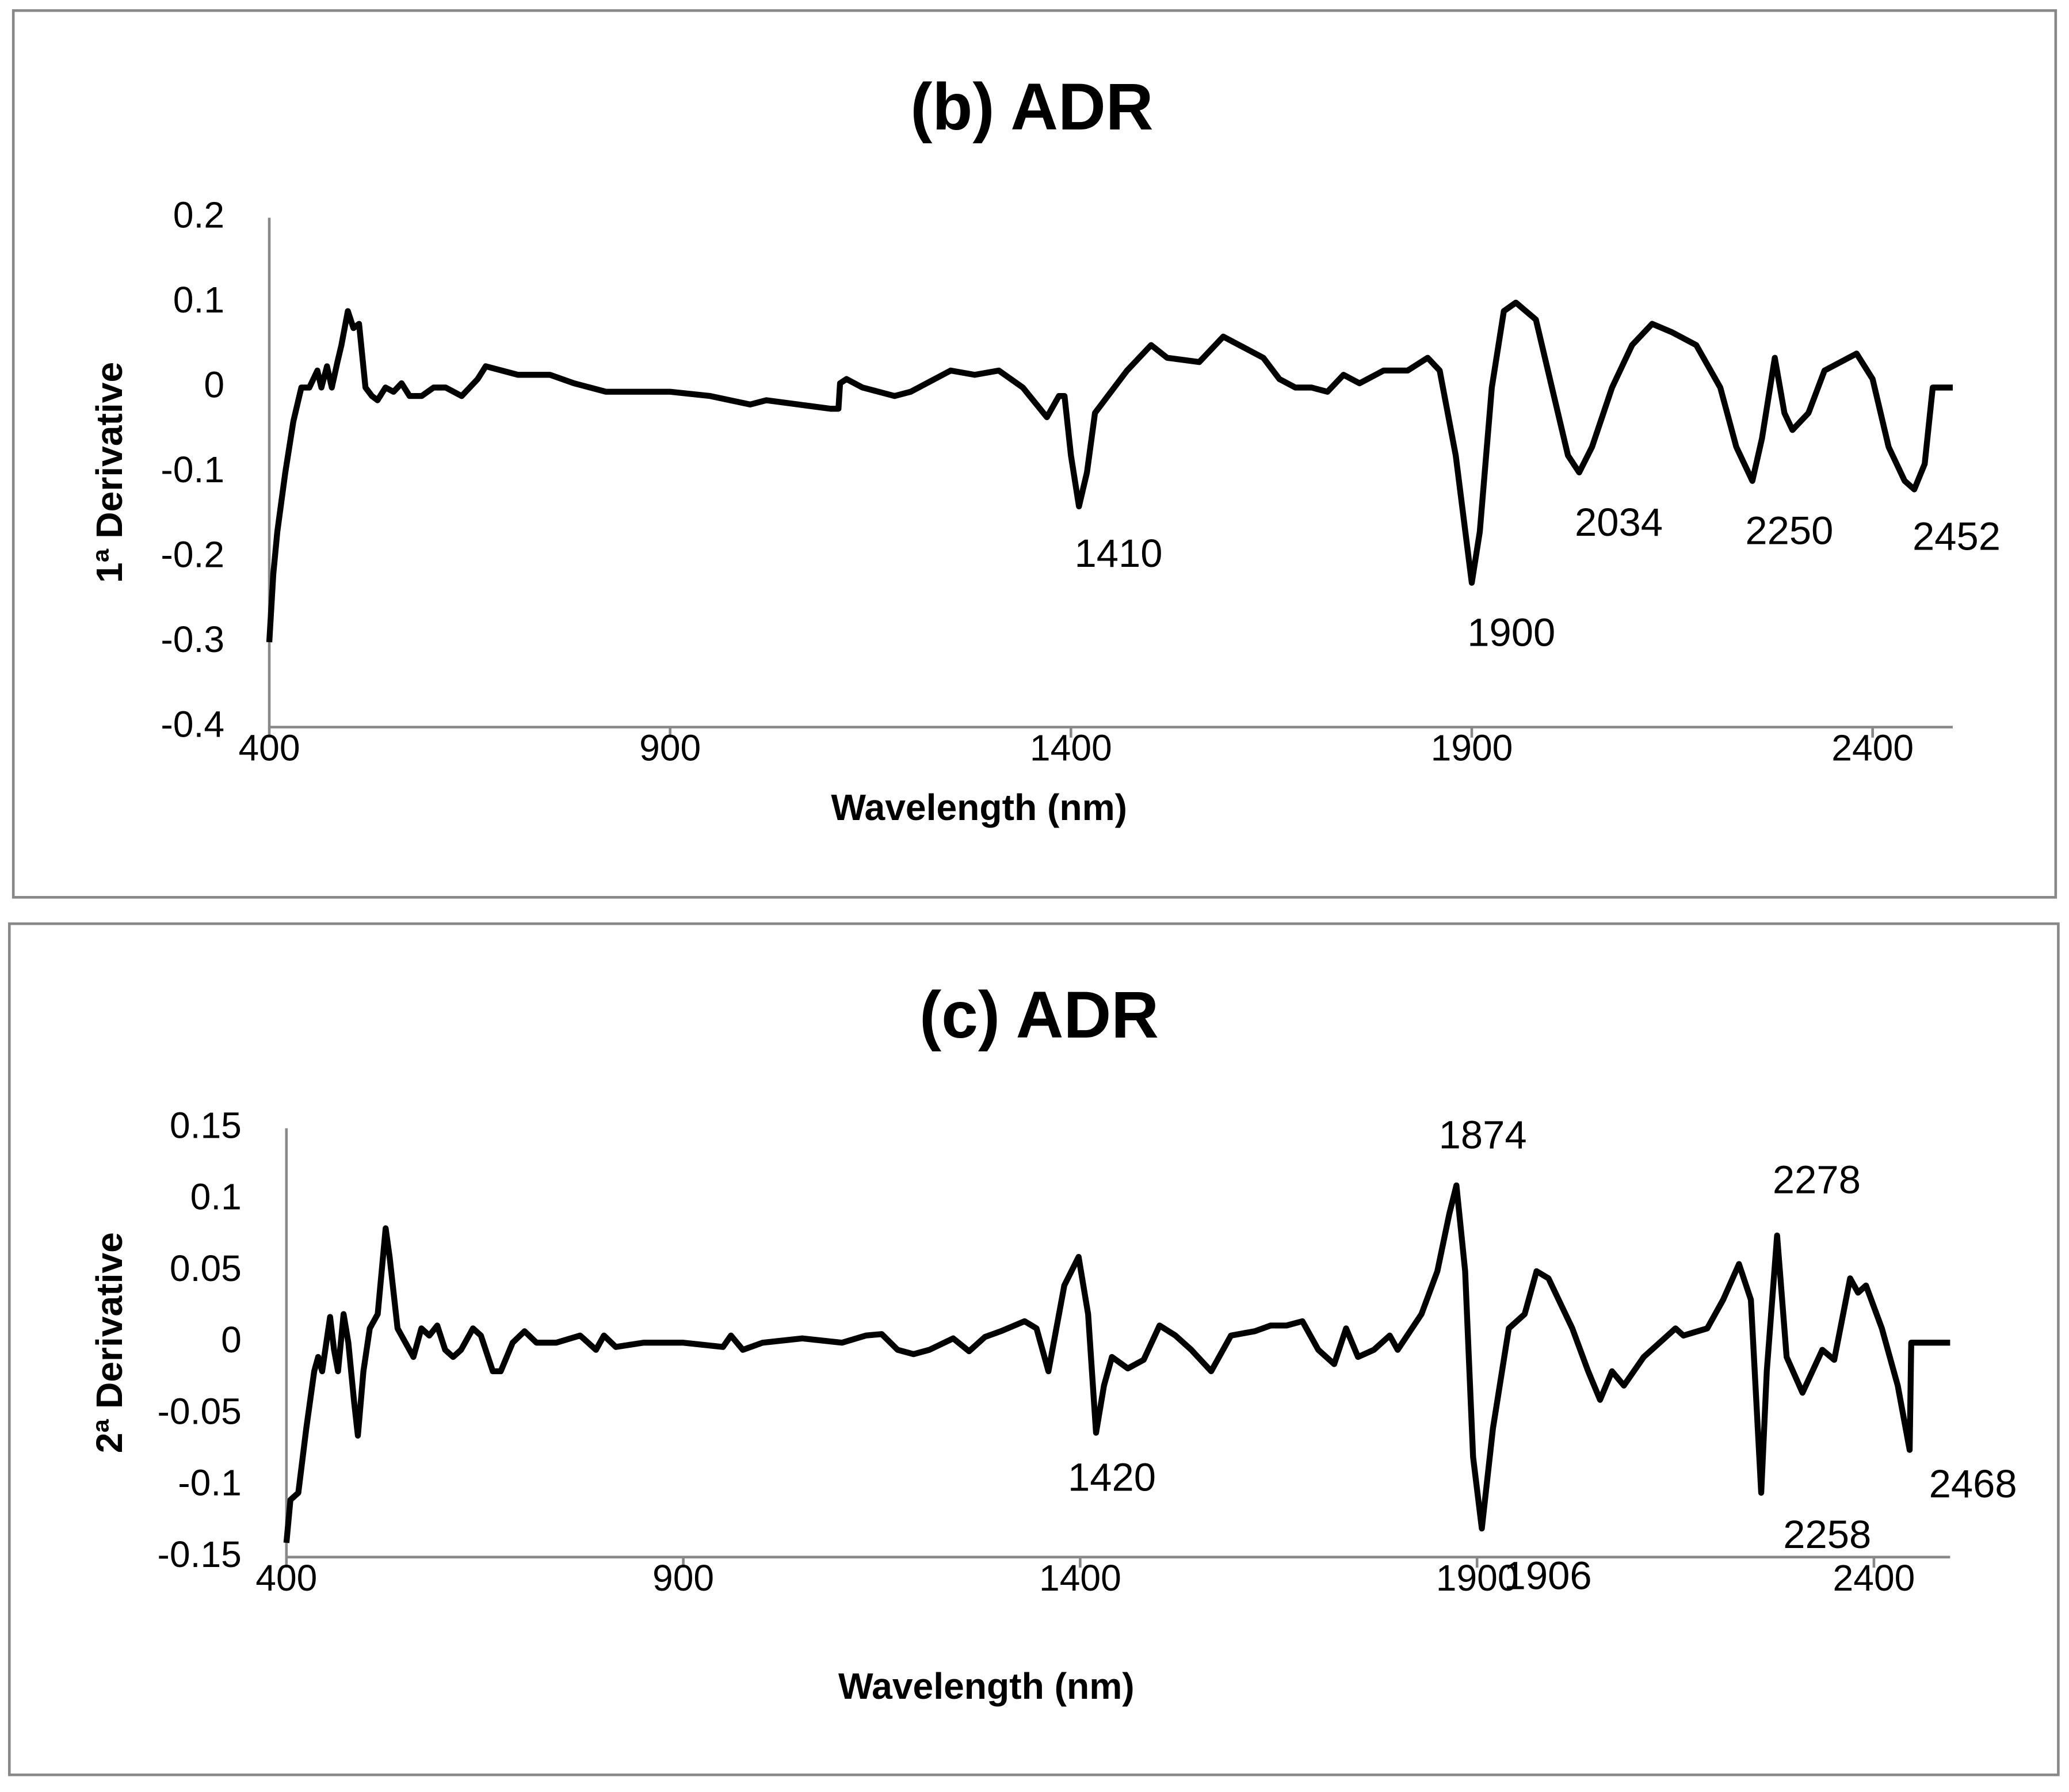 Image resolution: width=2069 pixels, height=1792 pixels. What do you see at coordinates (206, 1268) in the screenshot?
I see `y-tick-label: 0.05` at bounding box center [206, 1268].